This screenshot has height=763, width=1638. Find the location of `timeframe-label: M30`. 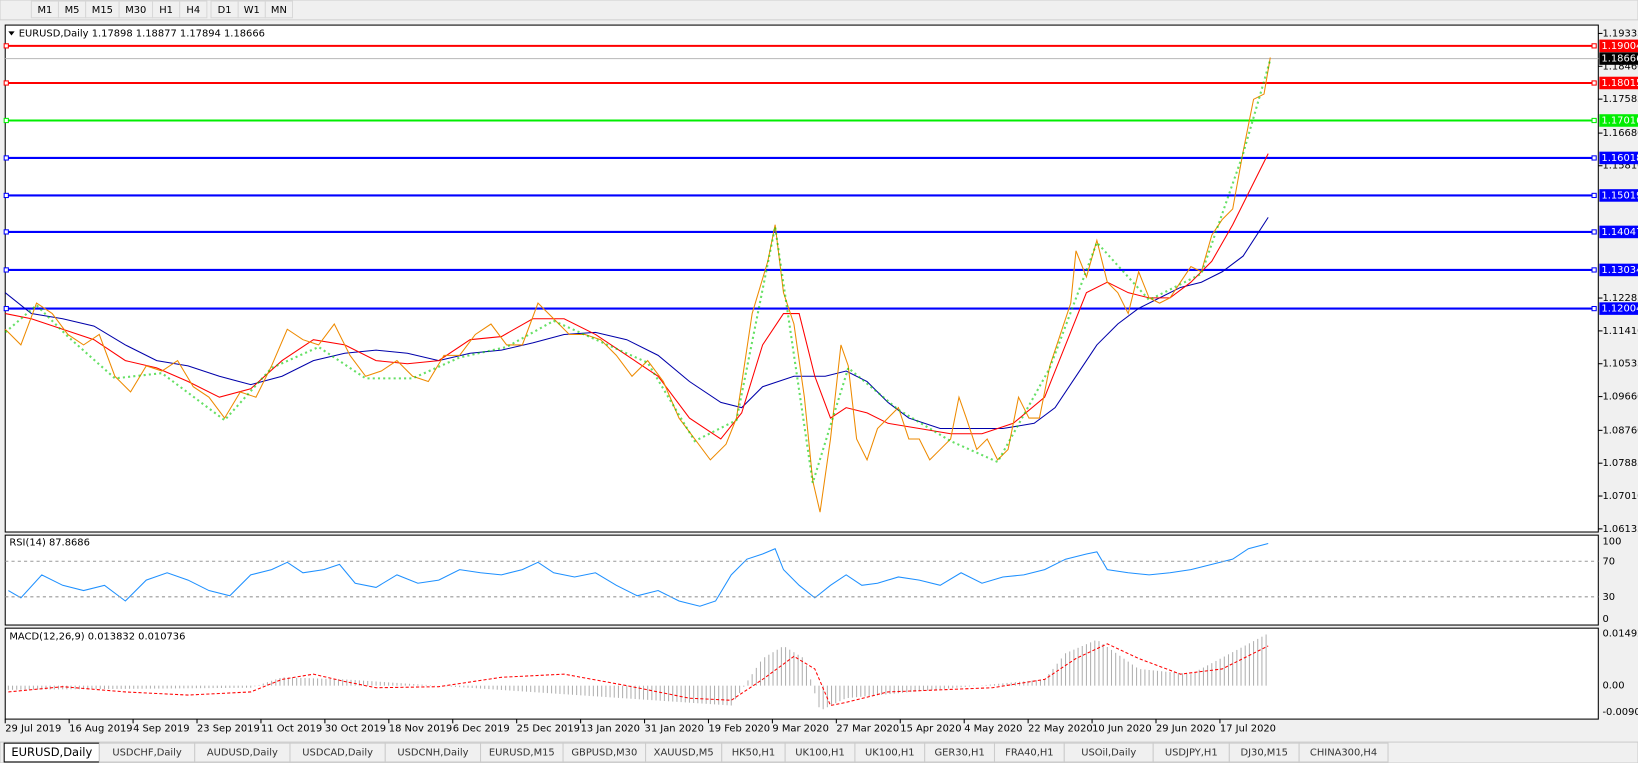

timeframe-label: M30 is located at coordinates (135, 10).